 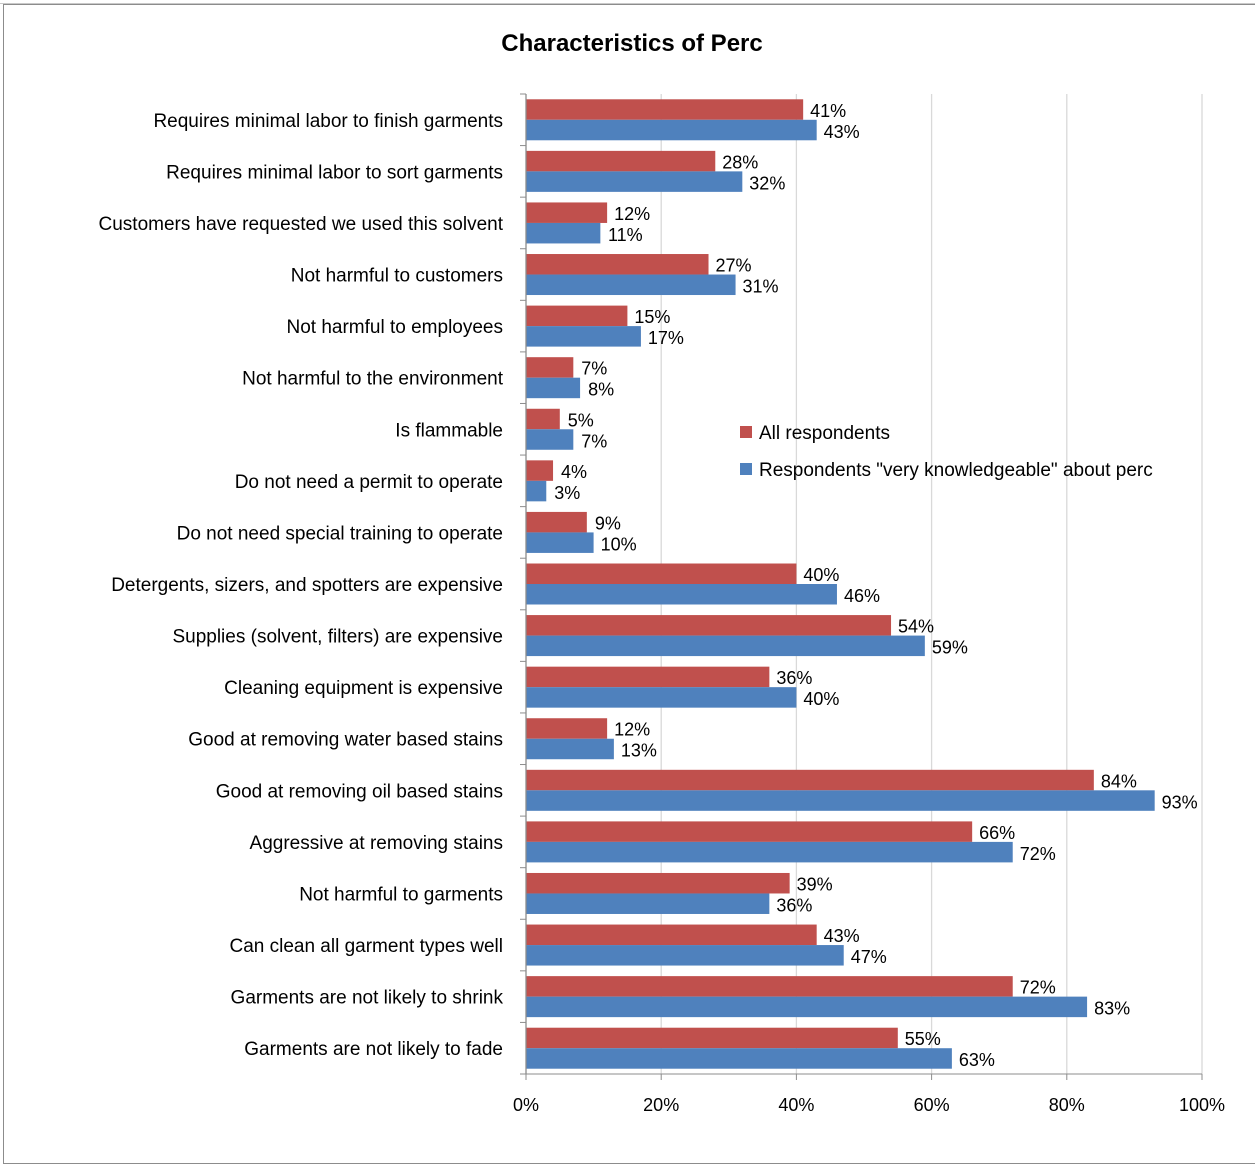 I want to click on data-label: 54%, so click(x=916, y=627).